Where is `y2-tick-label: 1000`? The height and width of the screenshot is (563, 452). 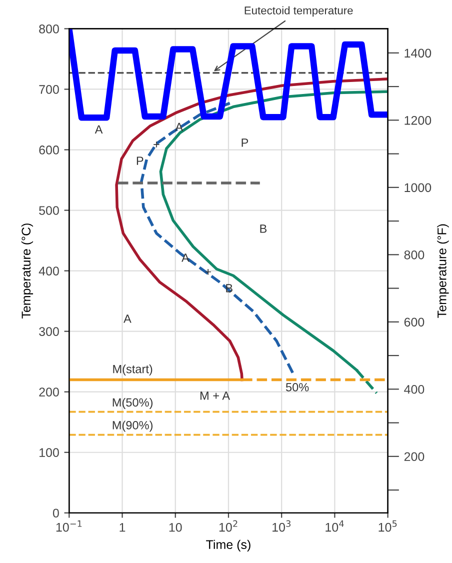 y2-tick-label: 1000 is located at coordinates (418, 187).